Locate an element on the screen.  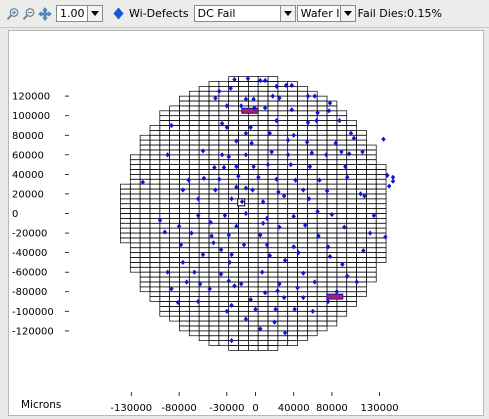
zoom-level-combo: 1.00 is located at coordinates (79, 13).